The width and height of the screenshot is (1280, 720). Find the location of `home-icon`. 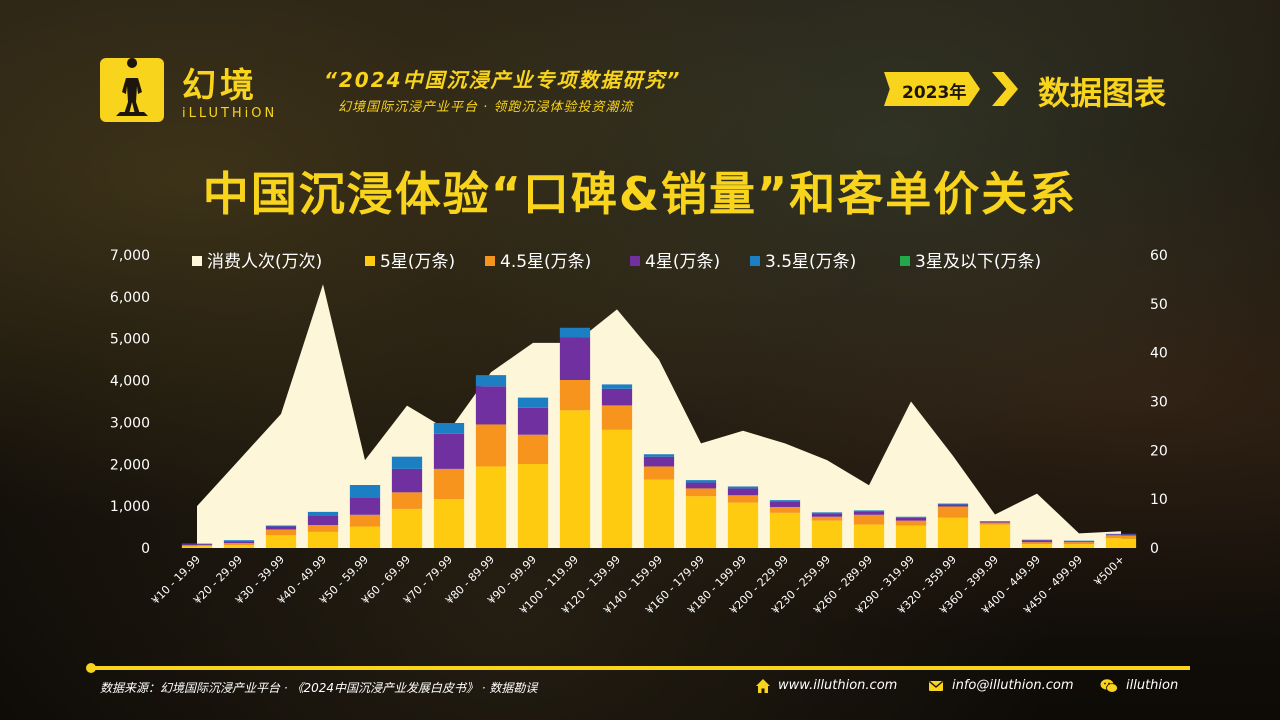

home-icon is located at coordinates (763, 686).